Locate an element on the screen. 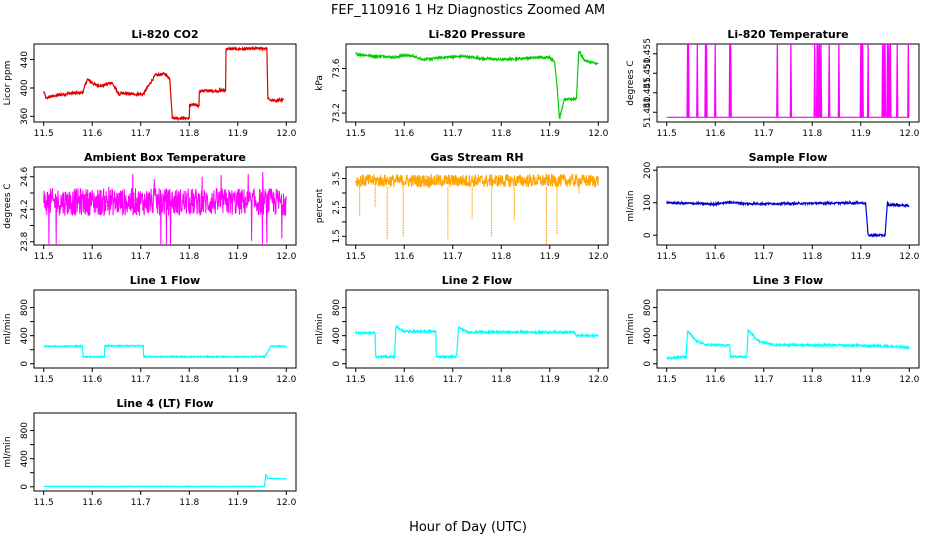  plot-frame-line2 is located at coordinates (477, 329).